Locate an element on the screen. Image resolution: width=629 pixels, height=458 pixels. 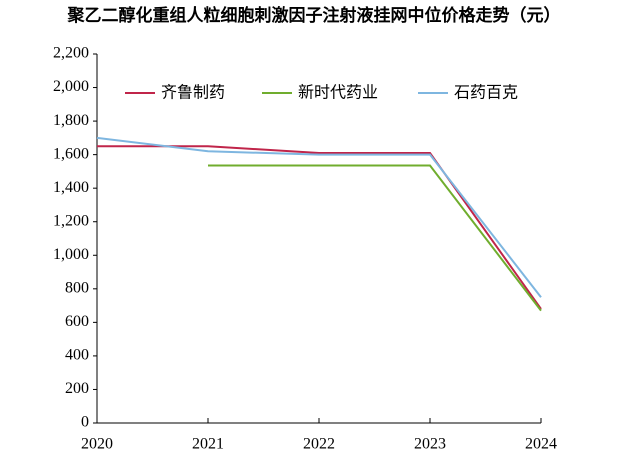
x-tick-label: 2023 is located at coordinates (430, 444).